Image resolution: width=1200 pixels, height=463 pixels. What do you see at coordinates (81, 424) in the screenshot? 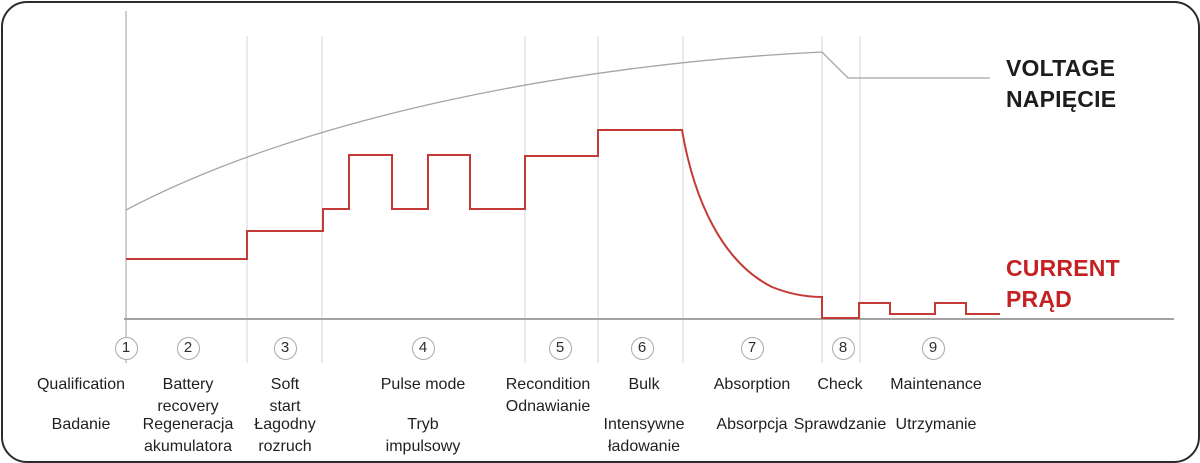
I see `stage-1-label-pl: Badanie` at bounding box center [81, 424].